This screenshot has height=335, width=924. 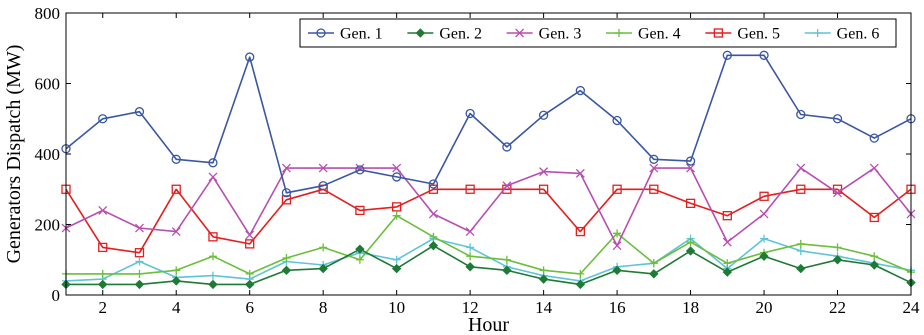 I want to click on legend-label: Gen. 3, so click(x=560, y=34).